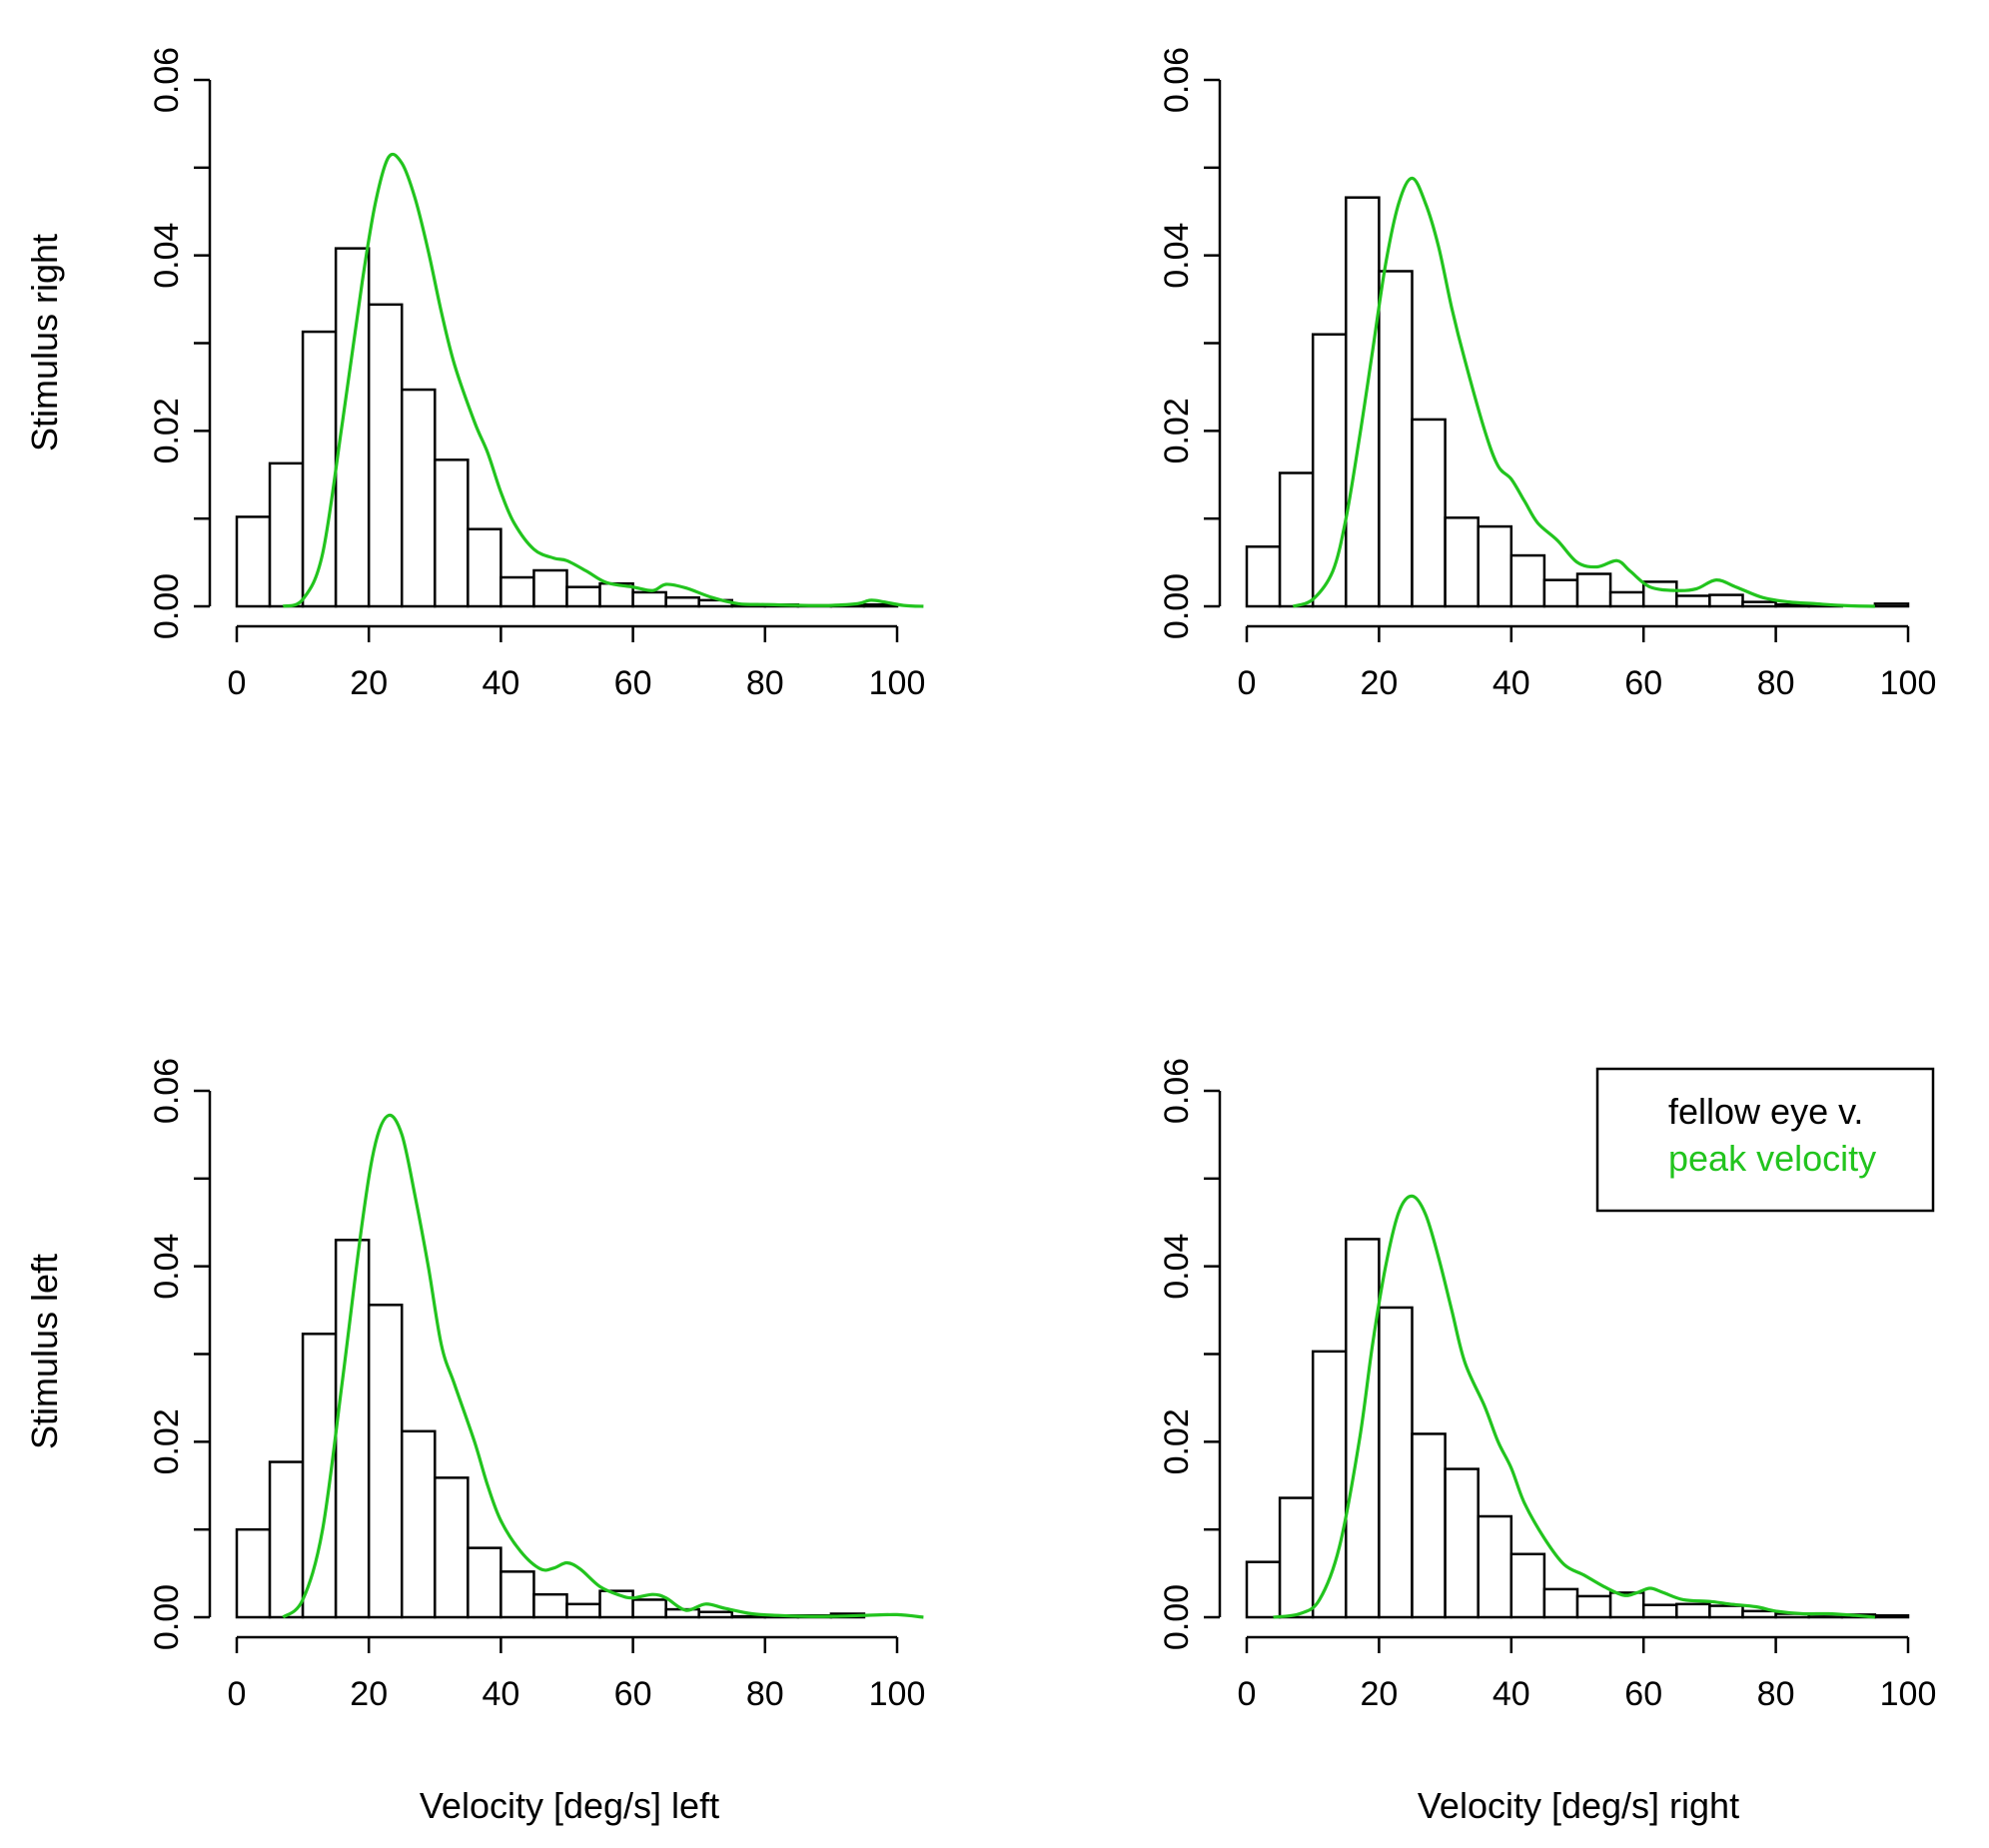 The width and height of the screenshot is (1989, 1848). Describe the element at coordinates (1579, 1805) in the screenshot. I see `xlabel-velocity-right: Velocity [deg/s] right` at that location.